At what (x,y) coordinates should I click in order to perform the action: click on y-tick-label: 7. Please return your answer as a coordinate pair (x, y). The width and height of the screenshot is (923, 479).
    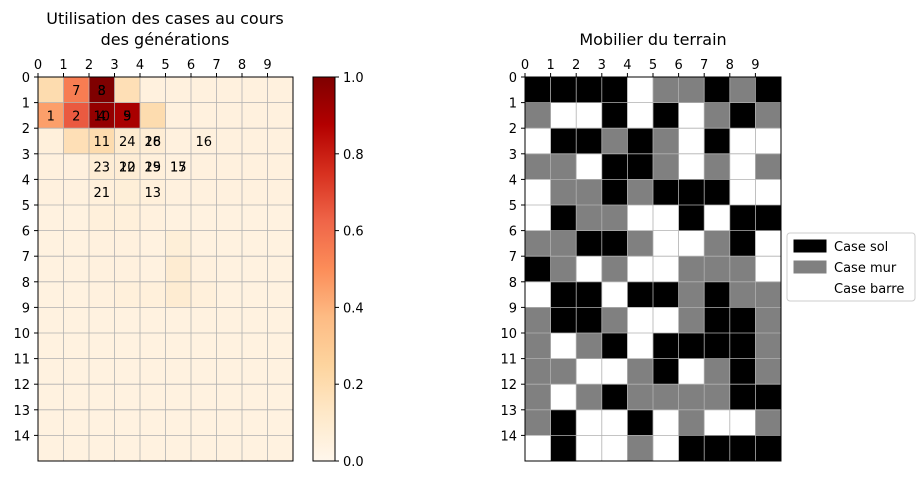
    Looking at the image, I should click on (26, 257).